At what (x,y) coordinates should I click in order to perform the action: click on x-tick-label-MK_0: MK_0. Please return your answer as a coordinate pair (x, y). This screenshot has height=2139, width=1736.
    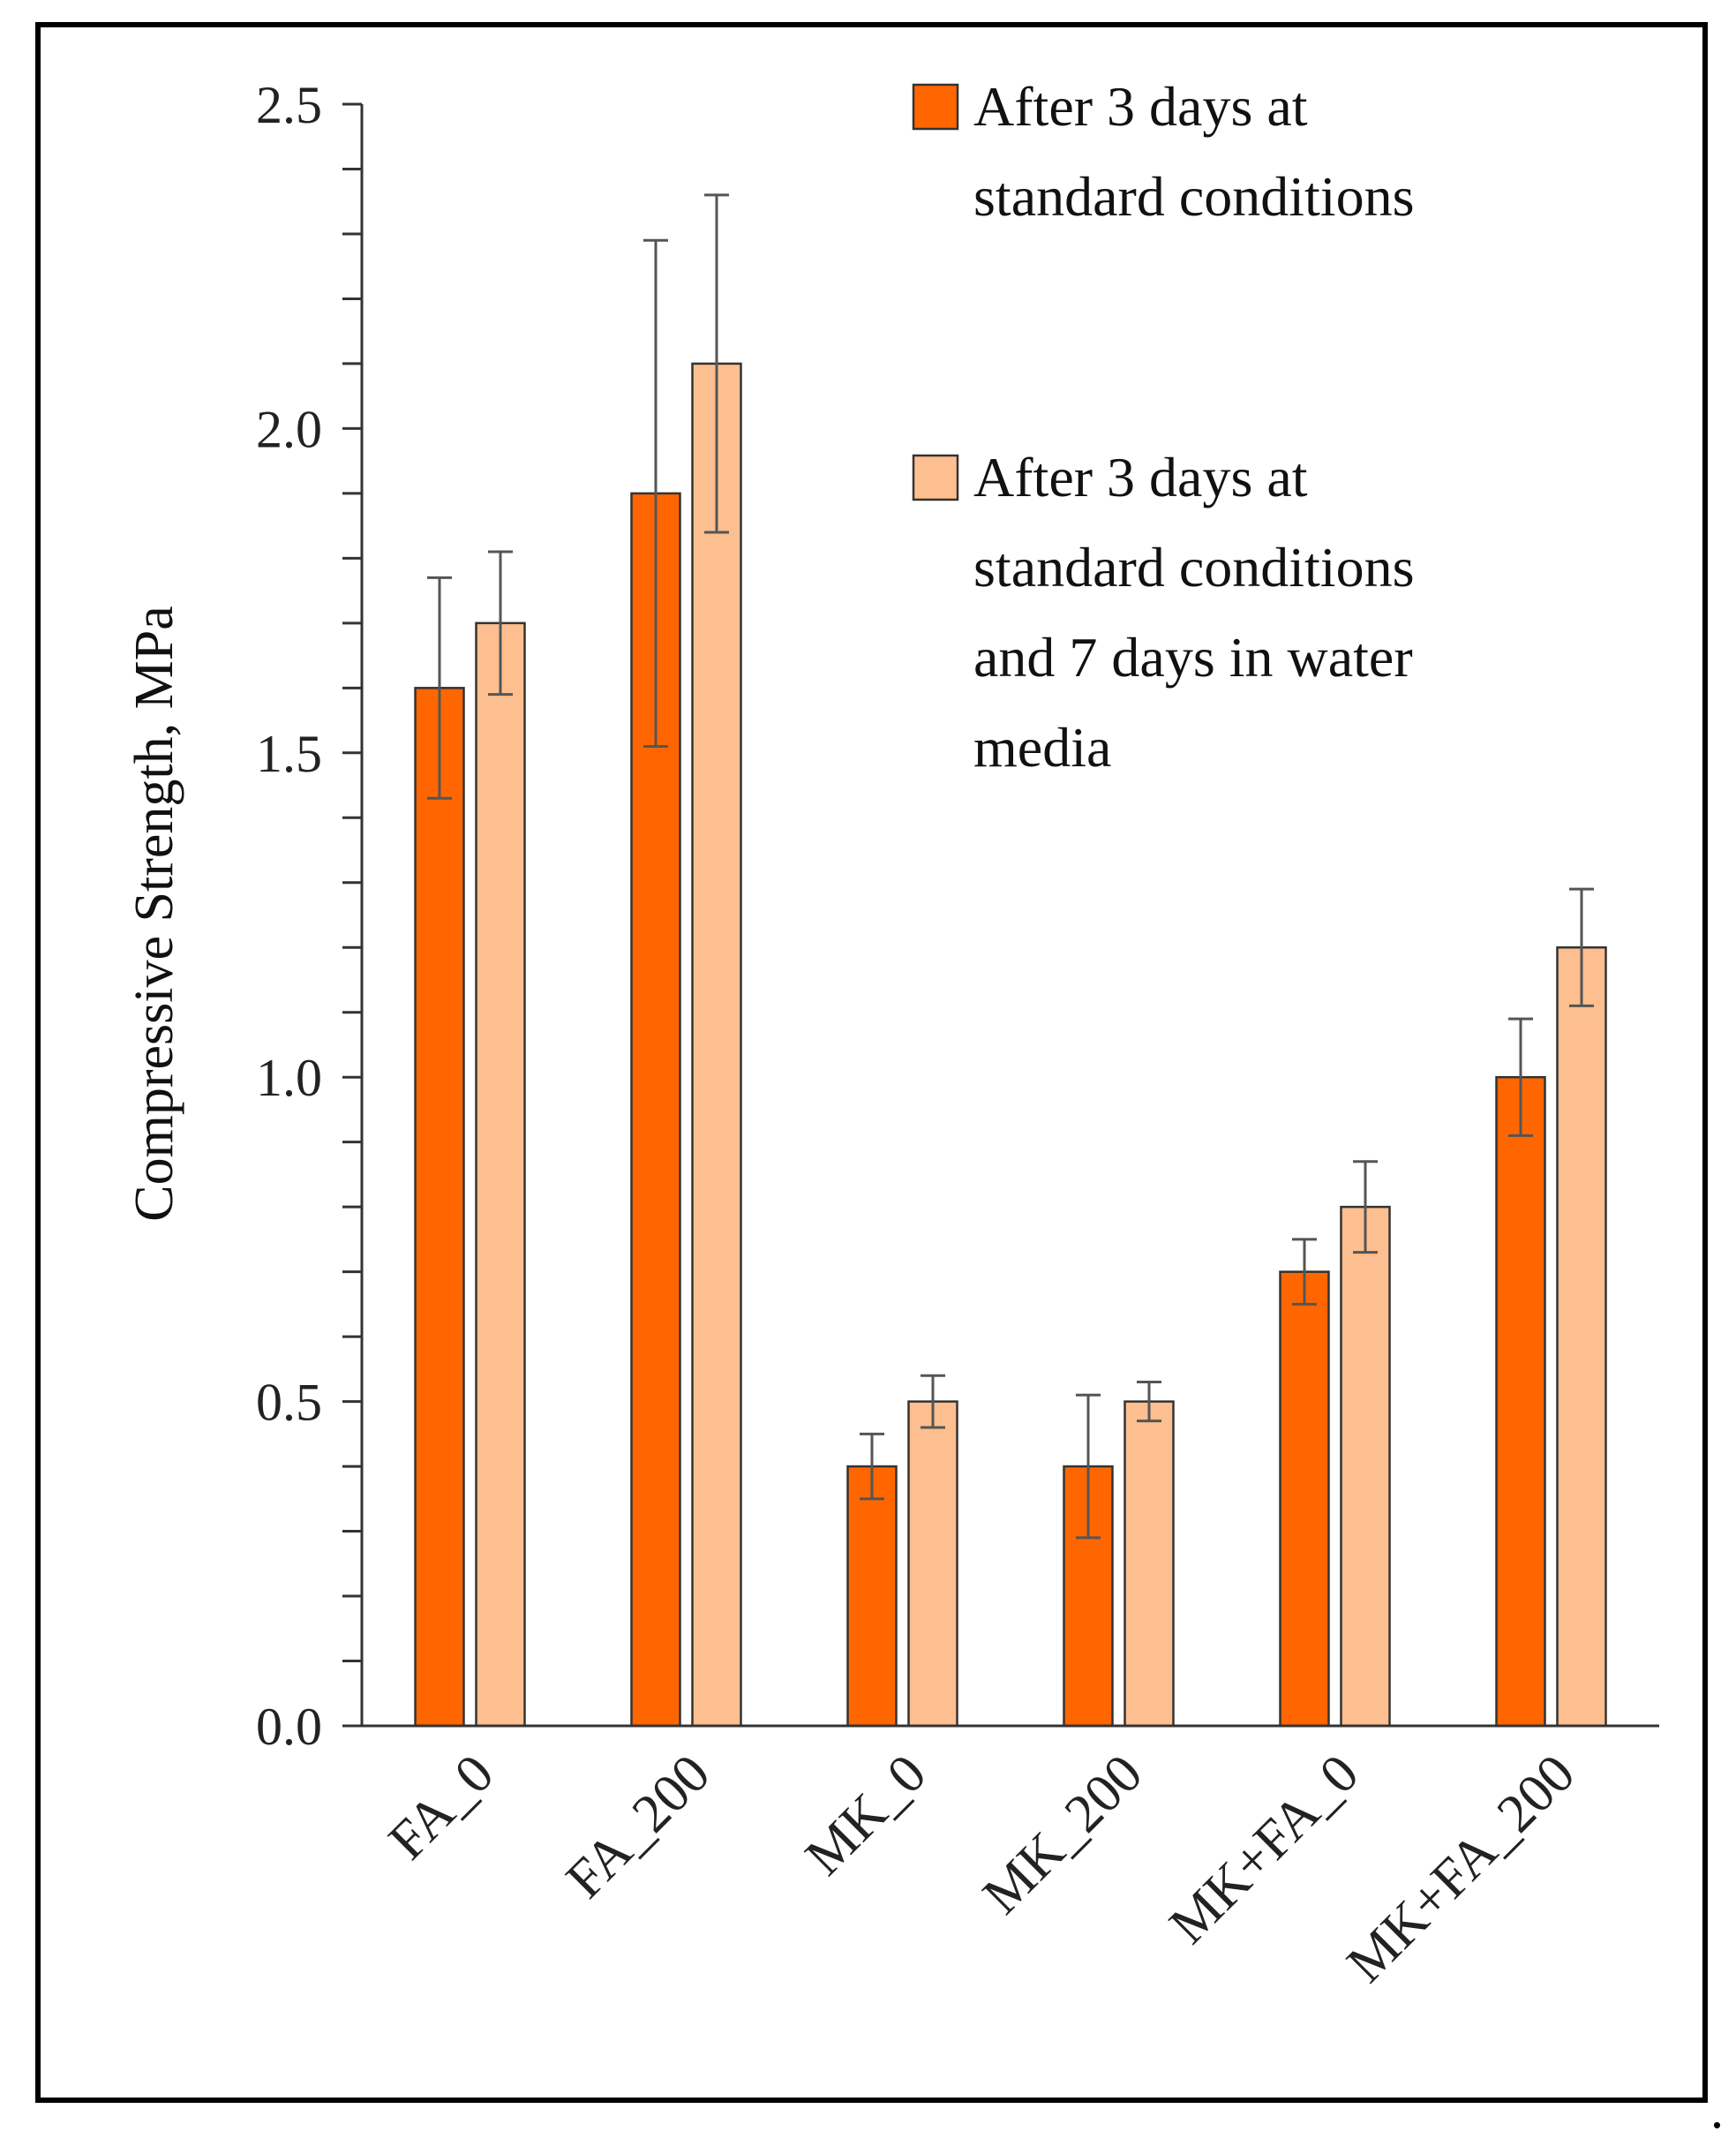
    Looking at the image, I should click on (866, 1815).